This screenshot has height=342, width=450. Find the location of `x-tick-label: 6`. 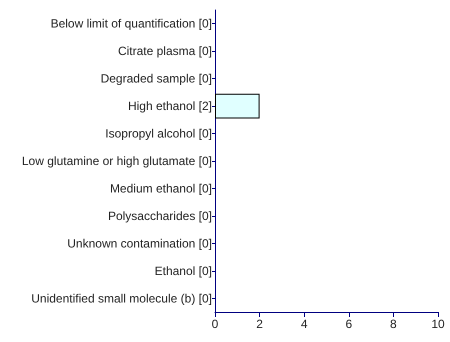

x-tick-label: 6 is located at coordinates (348, 324).